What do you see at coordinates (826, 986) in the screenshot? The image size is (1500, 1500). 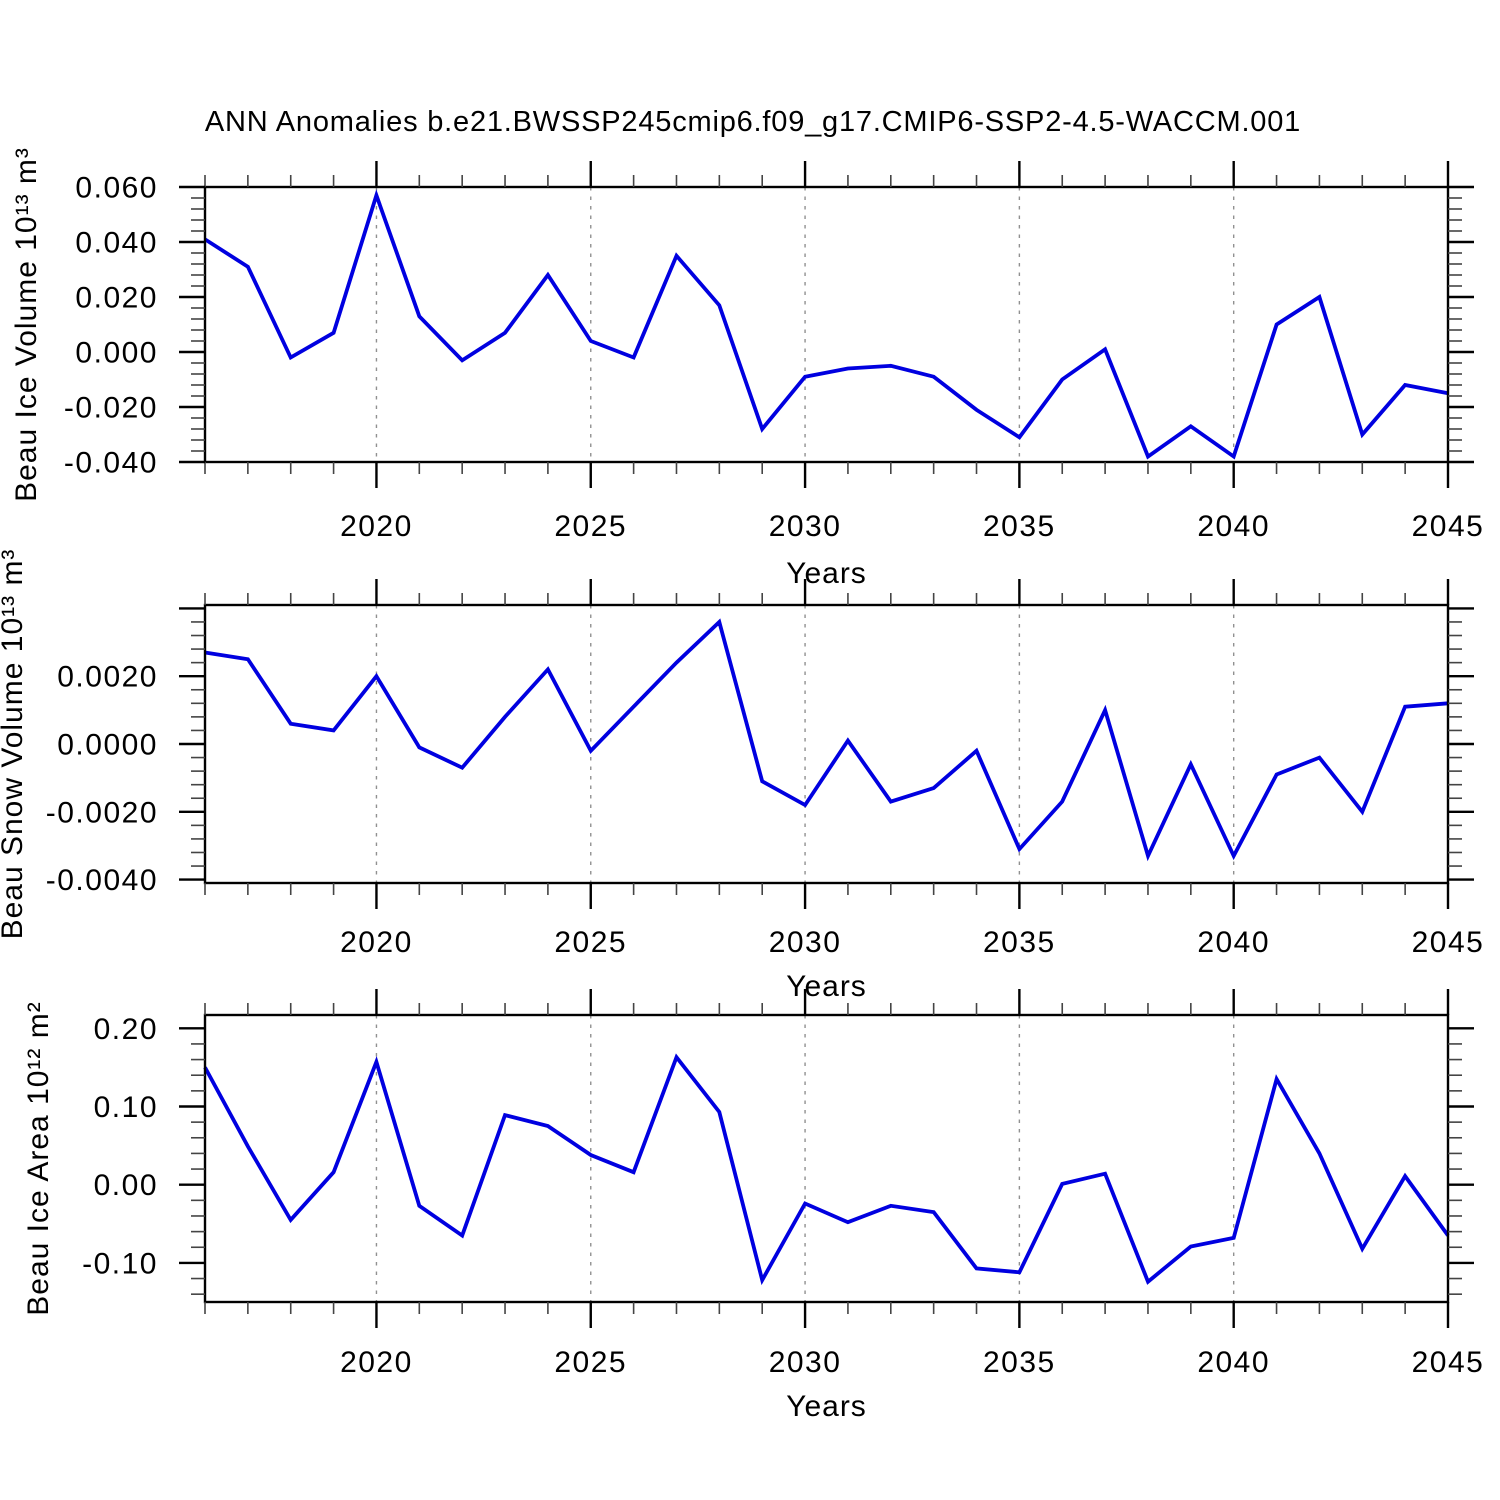 I see `x-axis-label-panel2: Years` at bounding box center [826, 986].